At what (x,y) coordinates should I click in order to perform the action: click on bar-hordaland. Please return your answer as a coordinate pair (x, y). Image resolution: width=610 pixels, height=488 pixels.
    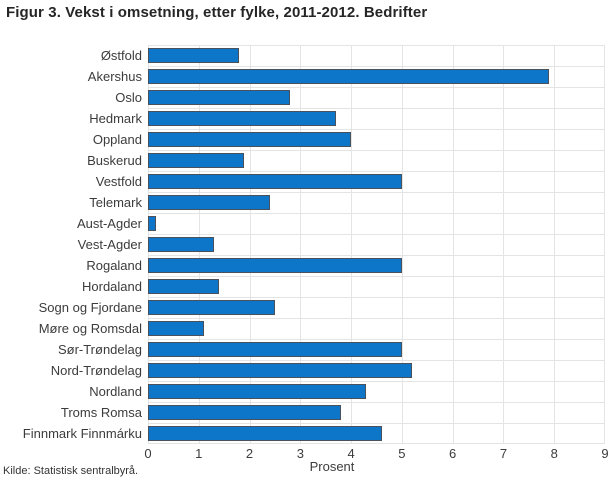
    Looking at the image, I should click on (183, 286).